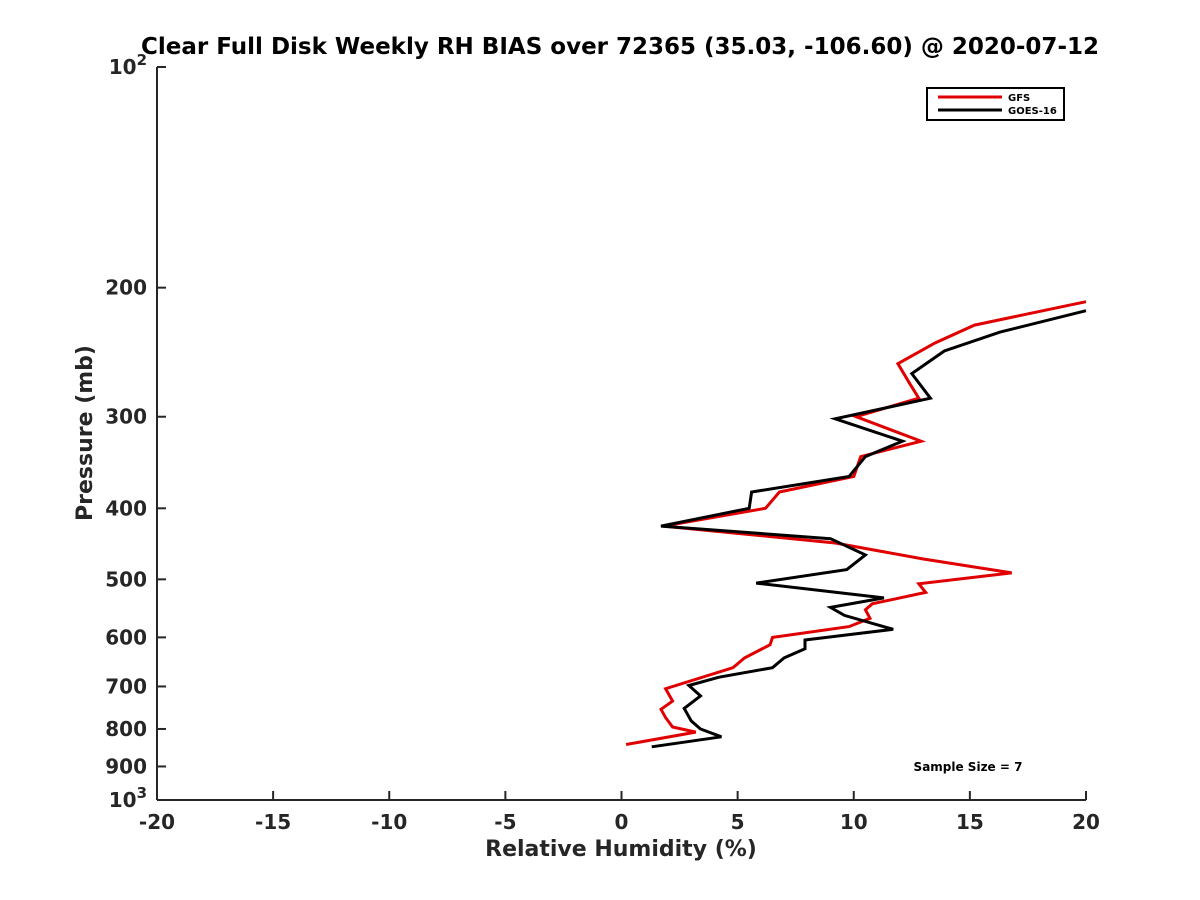  Describe the element at coordinates (854, 822) in the screenshot. I see `x-tick-label: 10` at that location.